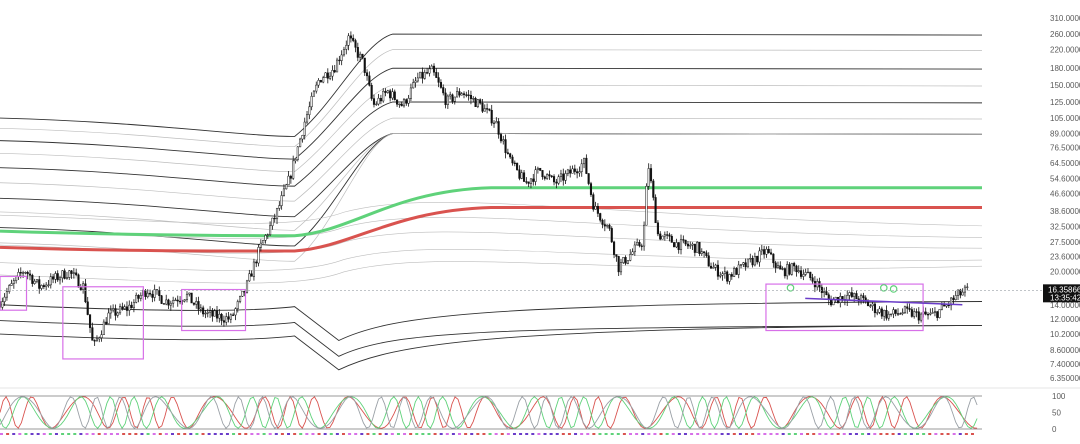  Describe the element at coordinates (489, 412) in the screenshot. I see `oscillator-line` at that location.